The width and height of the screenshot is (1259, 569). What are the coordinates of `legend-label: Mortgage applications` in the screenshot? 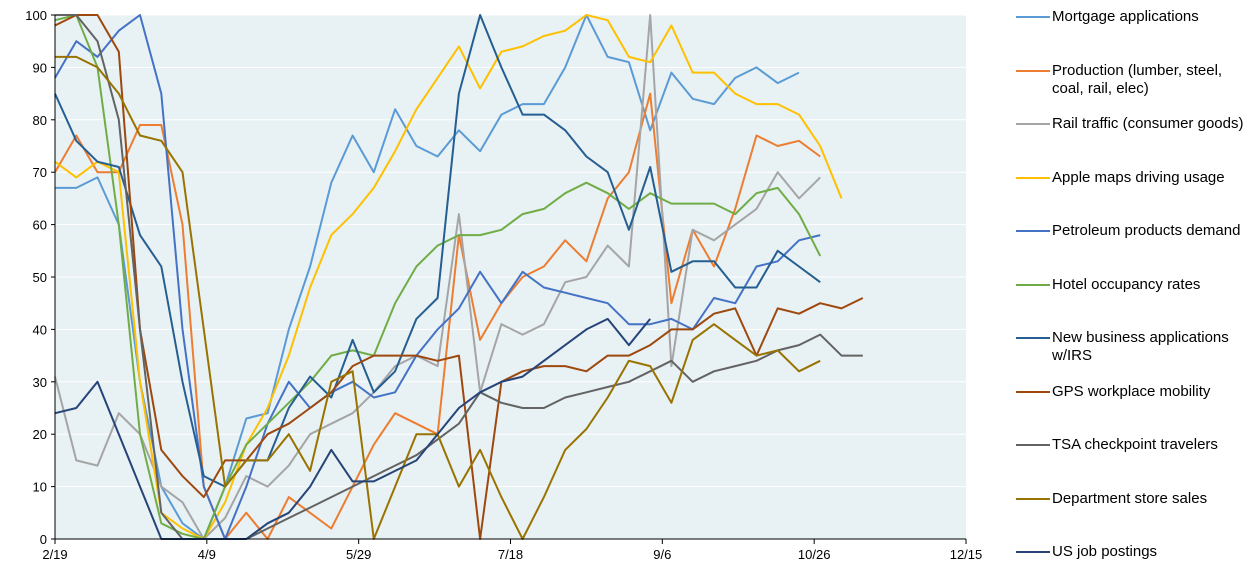 It's located at (1125, 16).